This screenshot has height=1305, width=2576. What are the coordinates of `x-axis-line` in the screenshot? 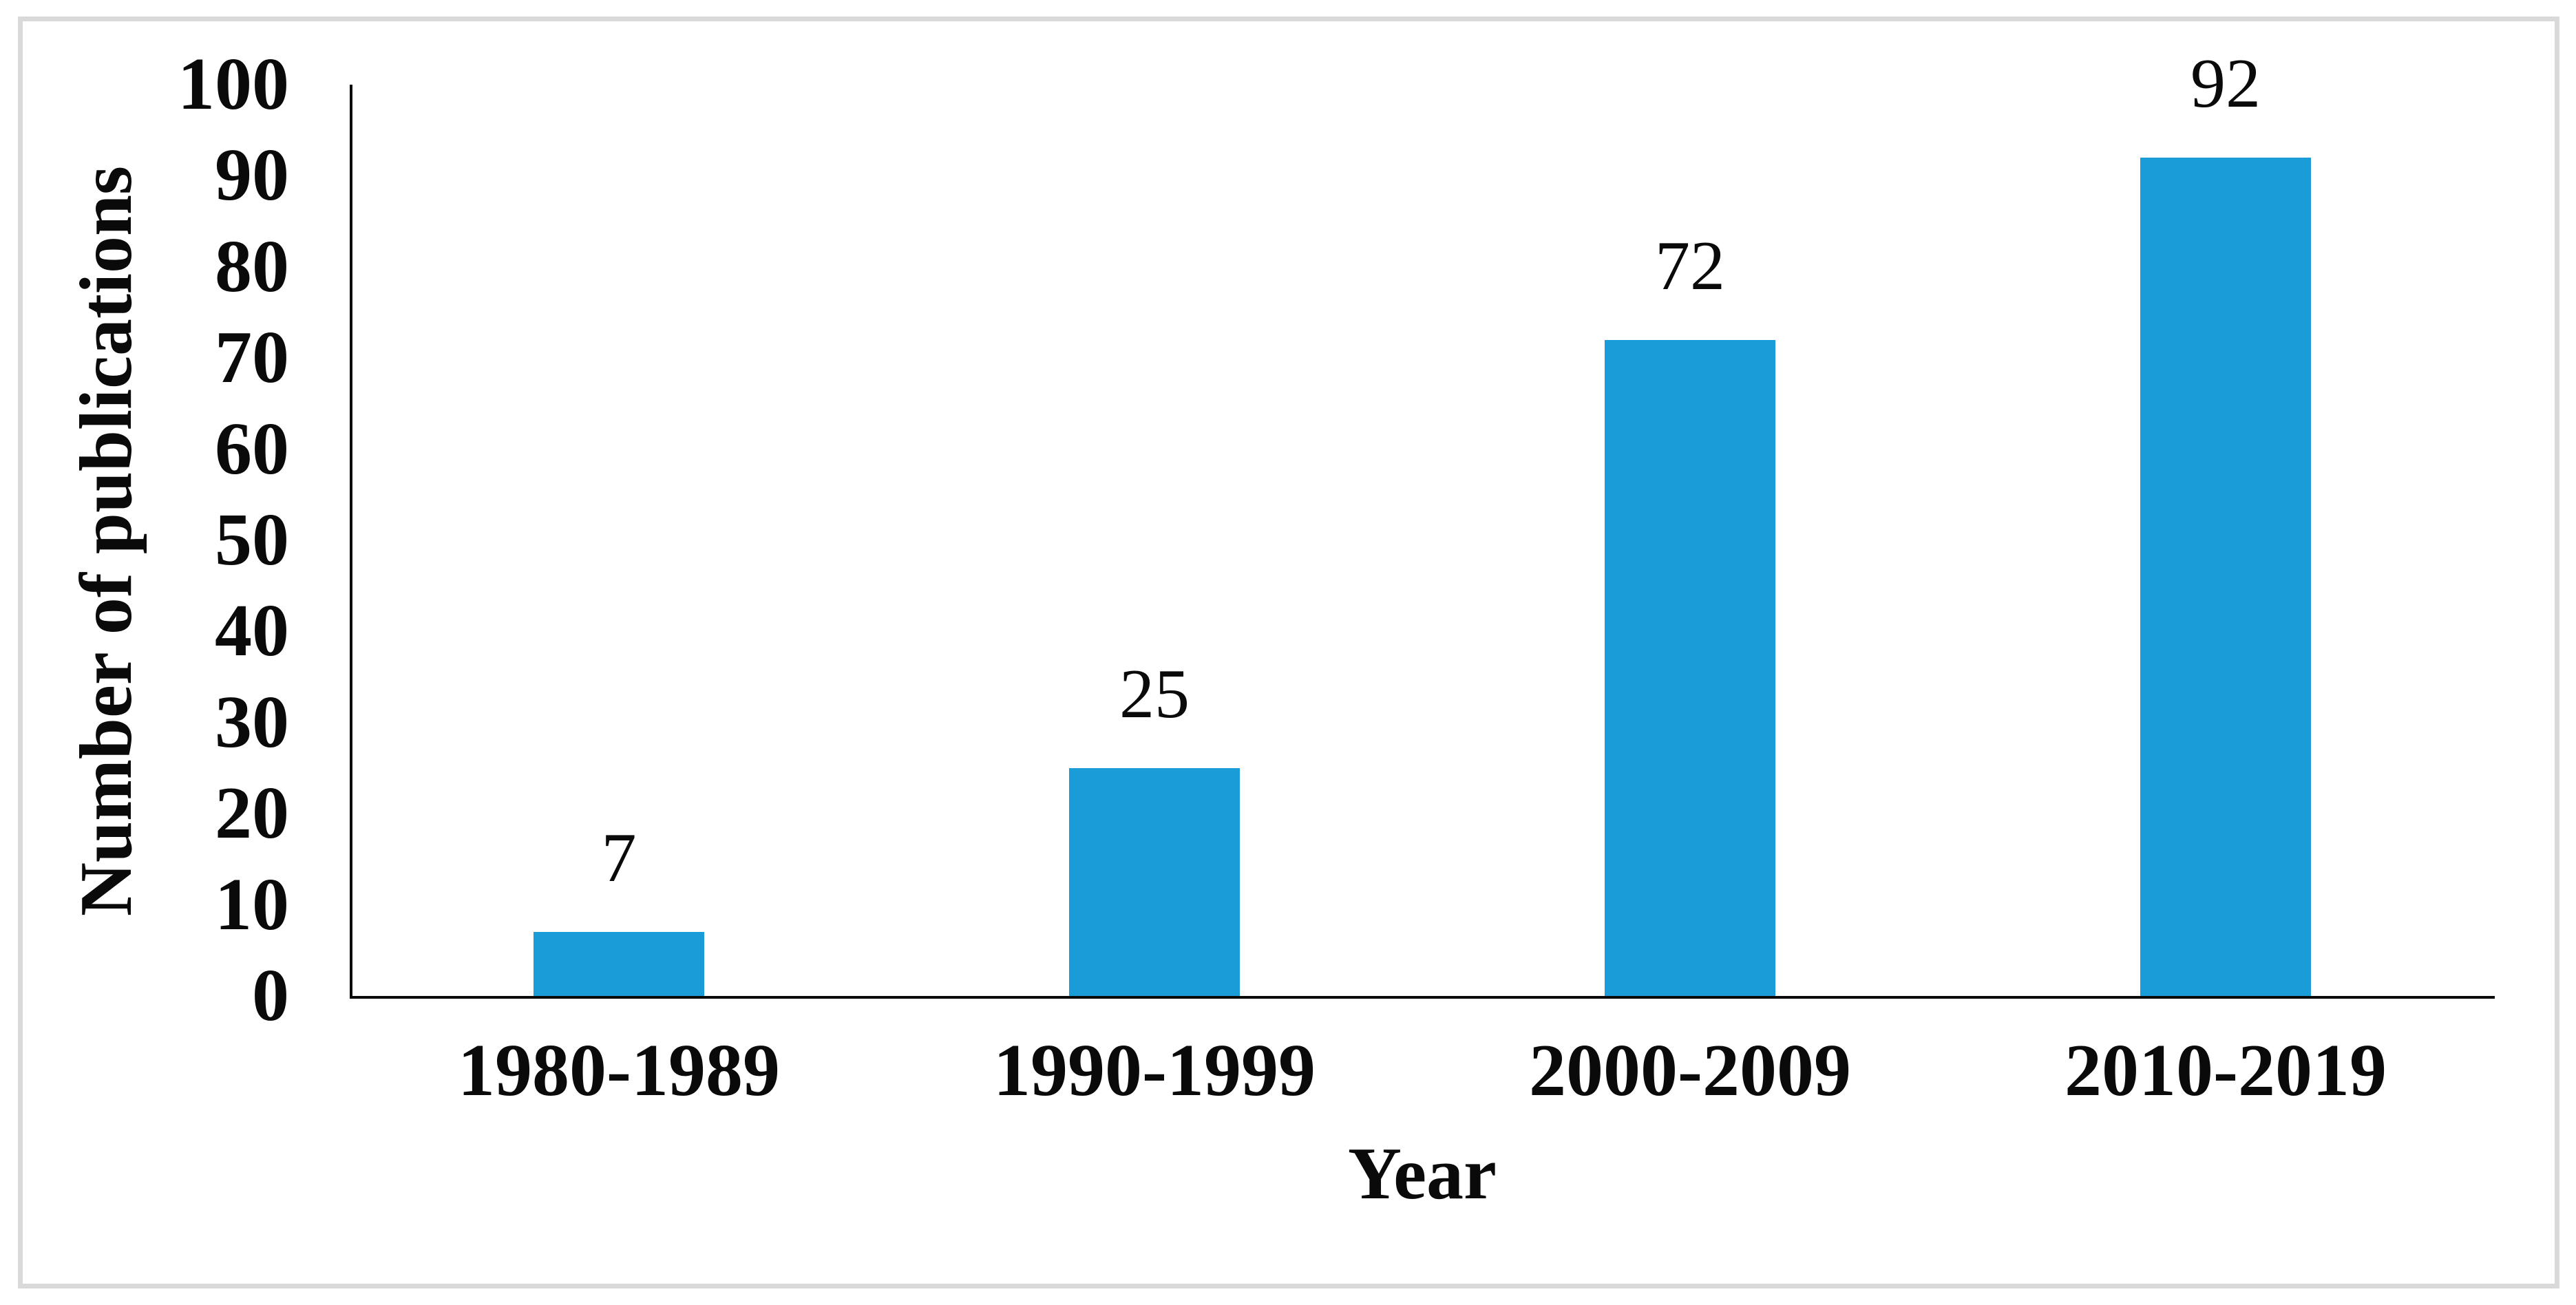 It's located at (1423, 997).